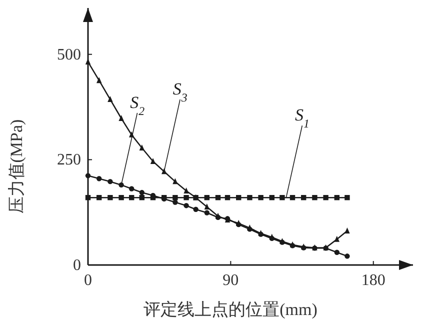  What do you see at coordinates (373, 280) in the screenshot?
I see `x-tick-label: 180` at bounding box center [373, 280].